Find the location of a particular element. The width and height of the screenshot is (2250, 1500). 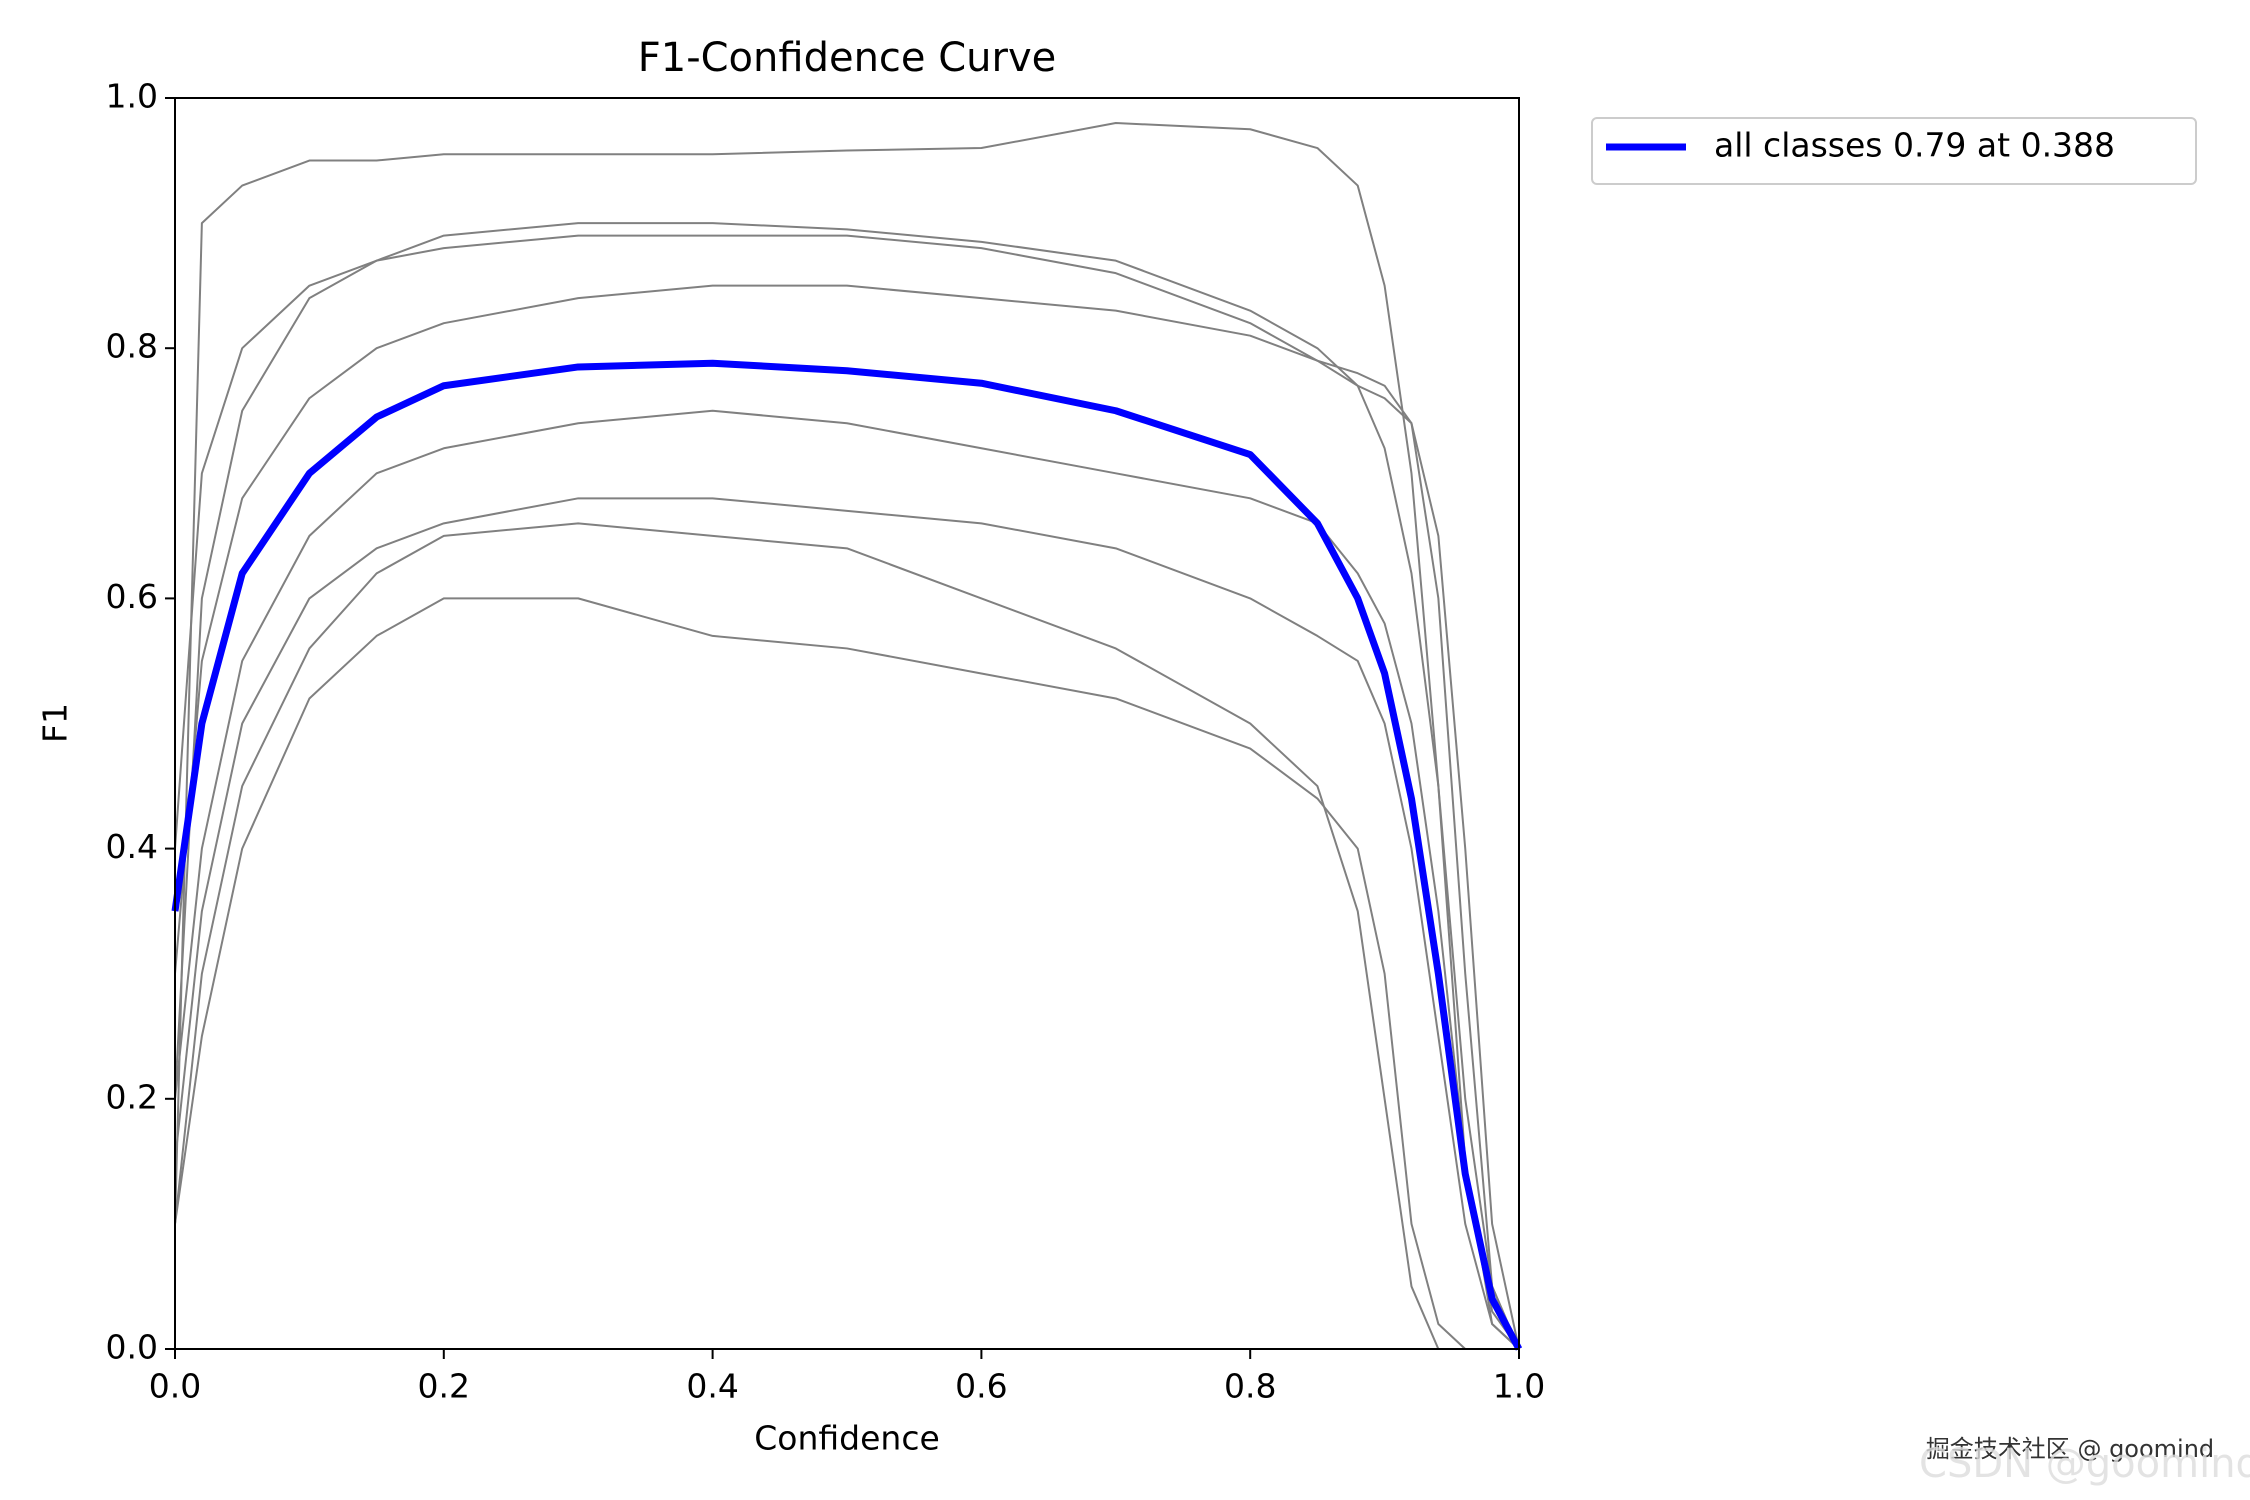

x-tick-label: 0.2 is located at coordinates (444, 1386).